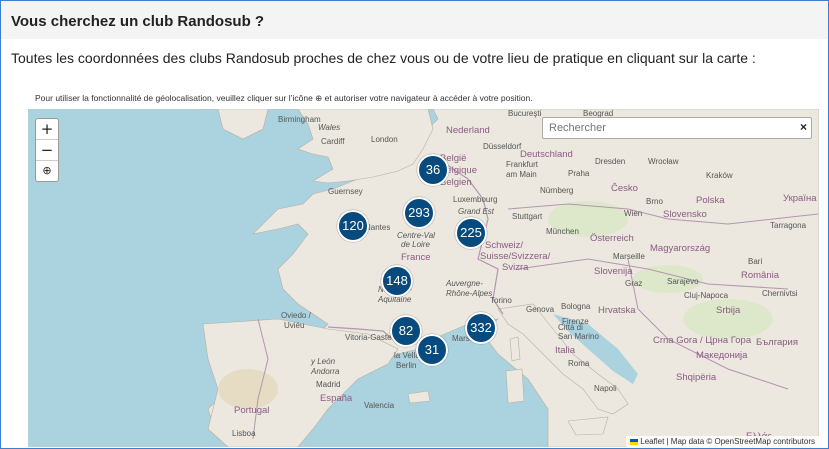 This screenshot has height=449, width=829. I want to click on map-label-city: am Main, so click(521, 174).